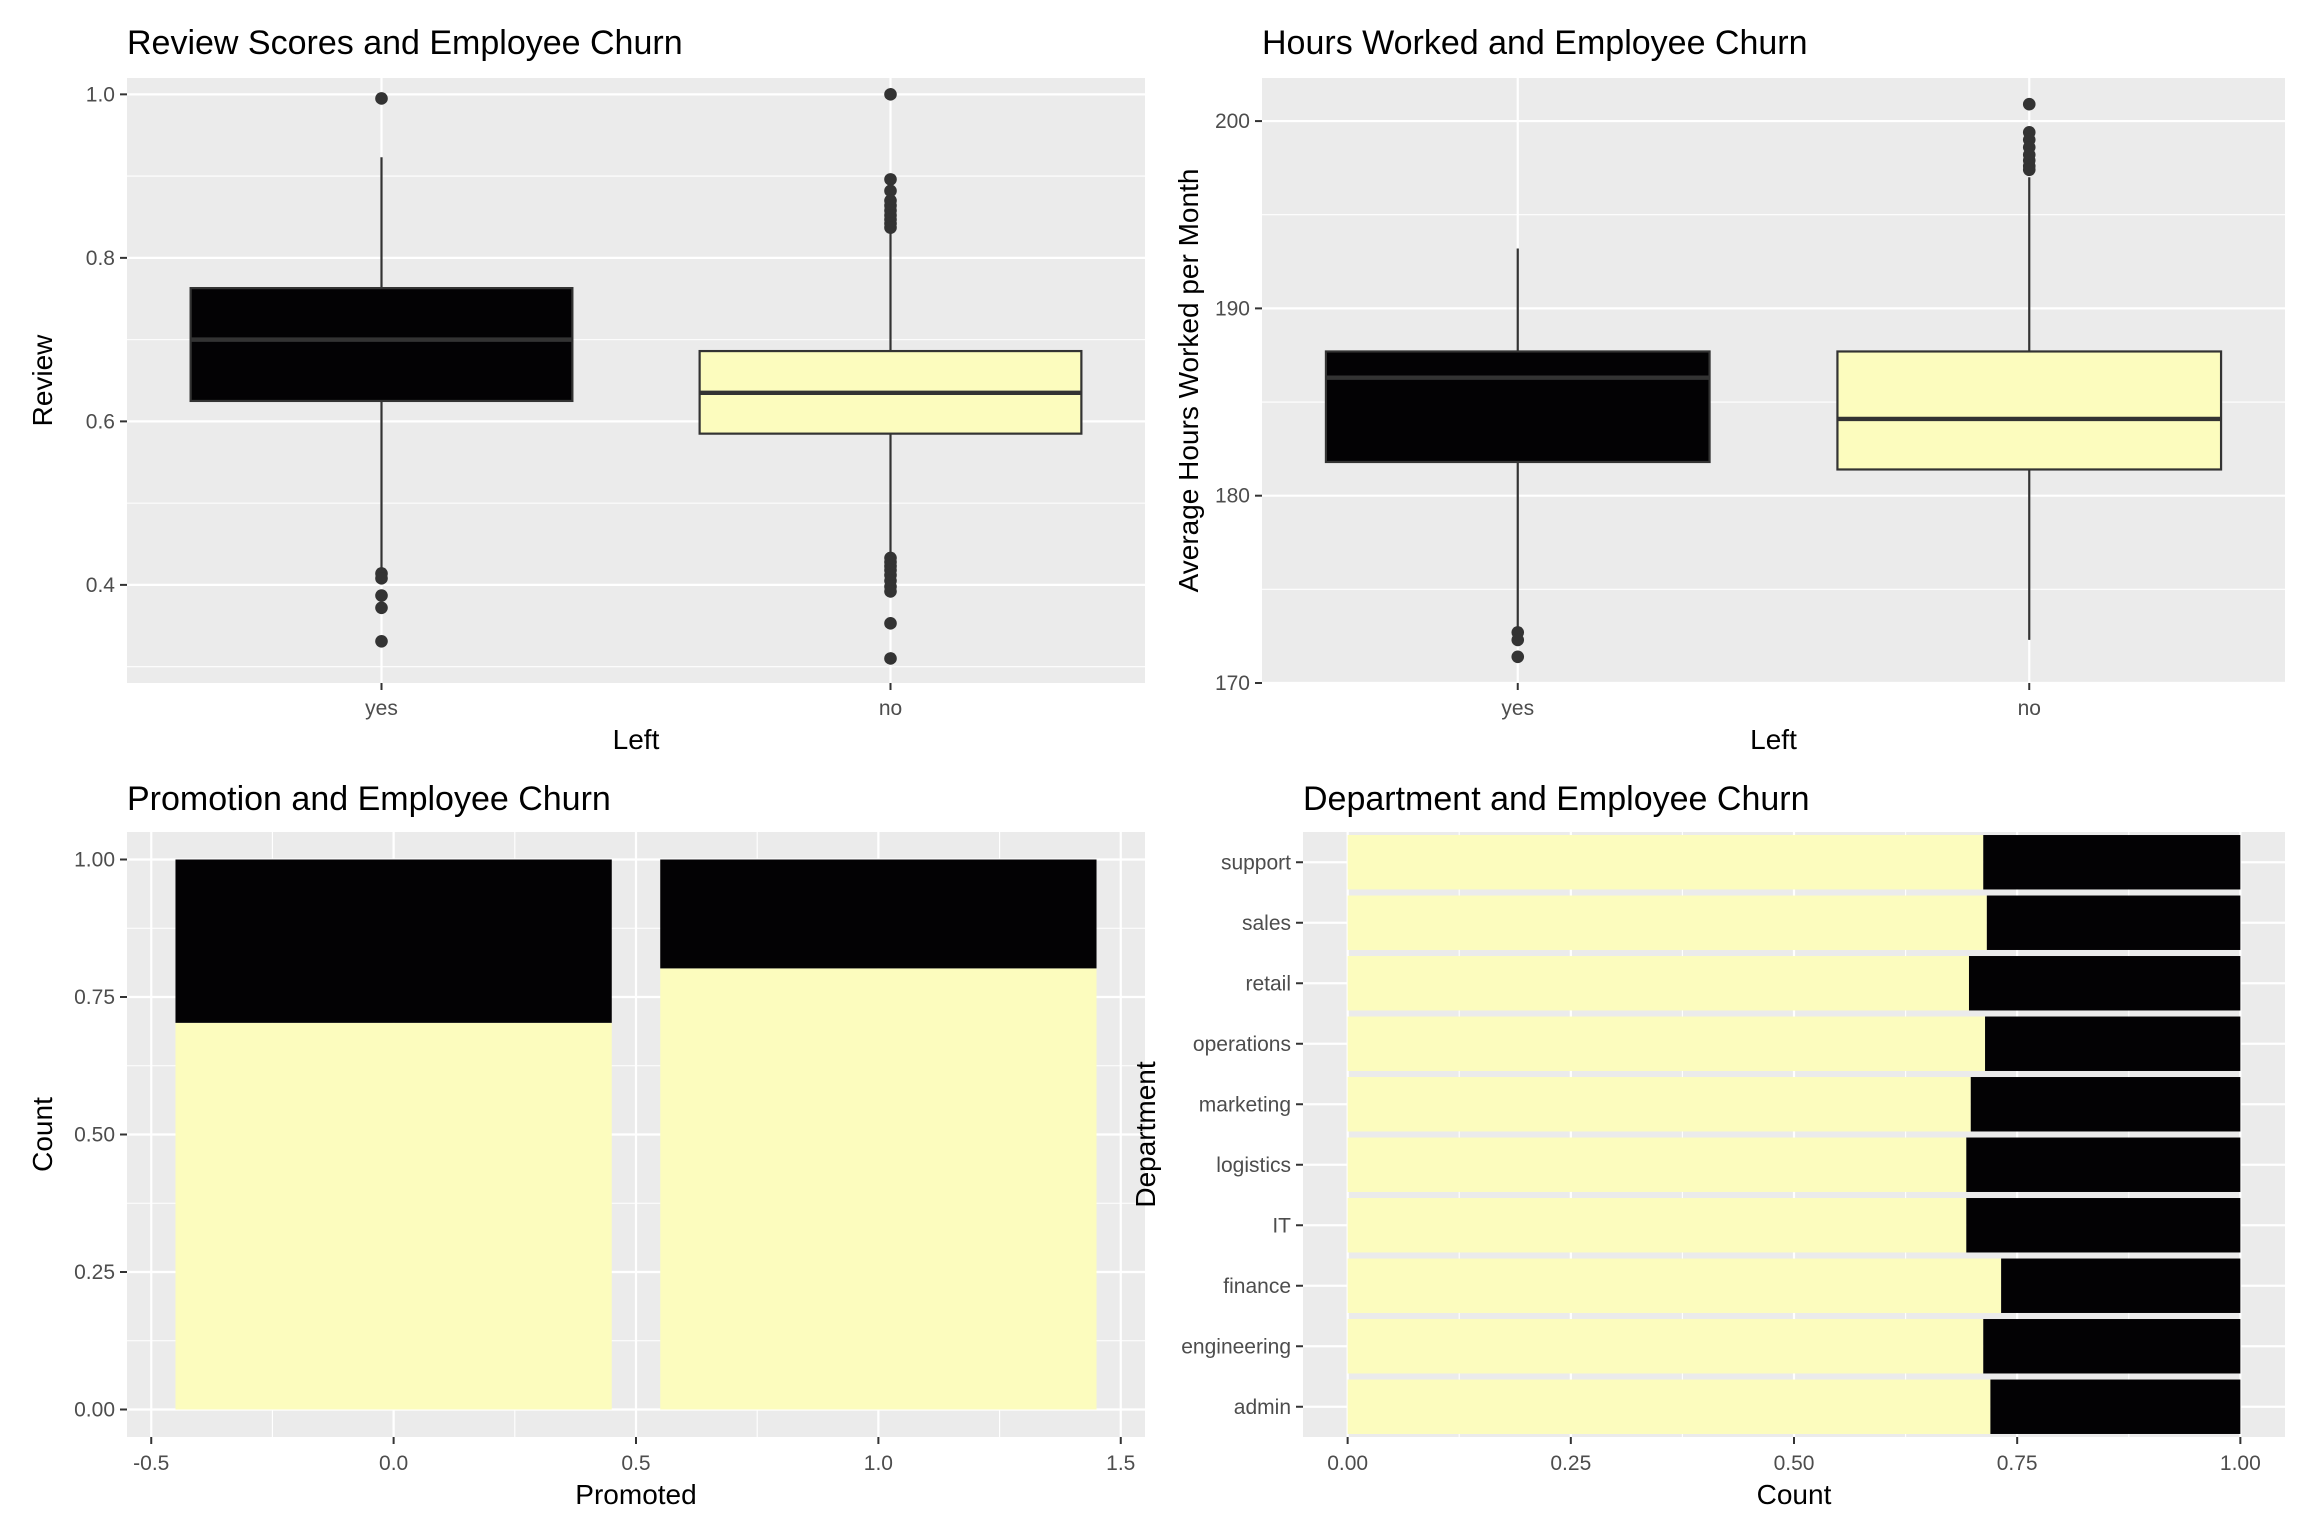 The image size is (2304, 1536). I want to click on y-tick-label: 0.00, so click(94, 1410).